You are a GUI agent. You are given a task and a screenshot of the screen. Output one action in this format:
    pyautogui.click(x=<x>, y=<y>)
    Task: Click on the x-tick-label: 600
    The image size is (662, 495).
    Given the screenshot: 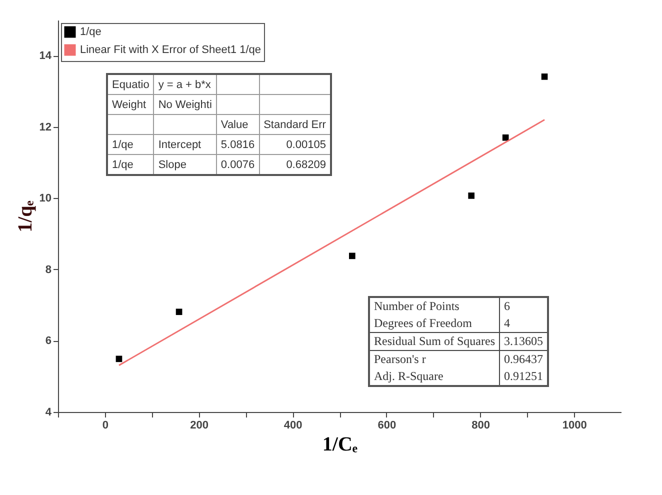 What is the action you would take?
    pyautogui.click(x=387, y=426)
    